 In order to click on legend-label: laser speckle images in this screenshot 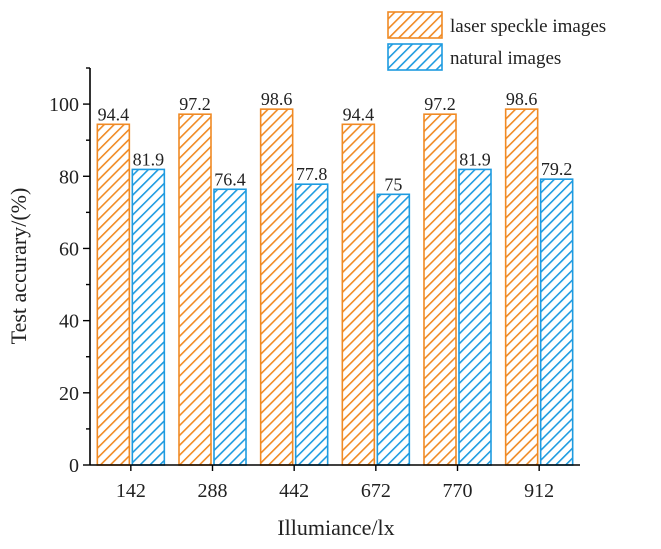, I will do `click(528, 26)`.